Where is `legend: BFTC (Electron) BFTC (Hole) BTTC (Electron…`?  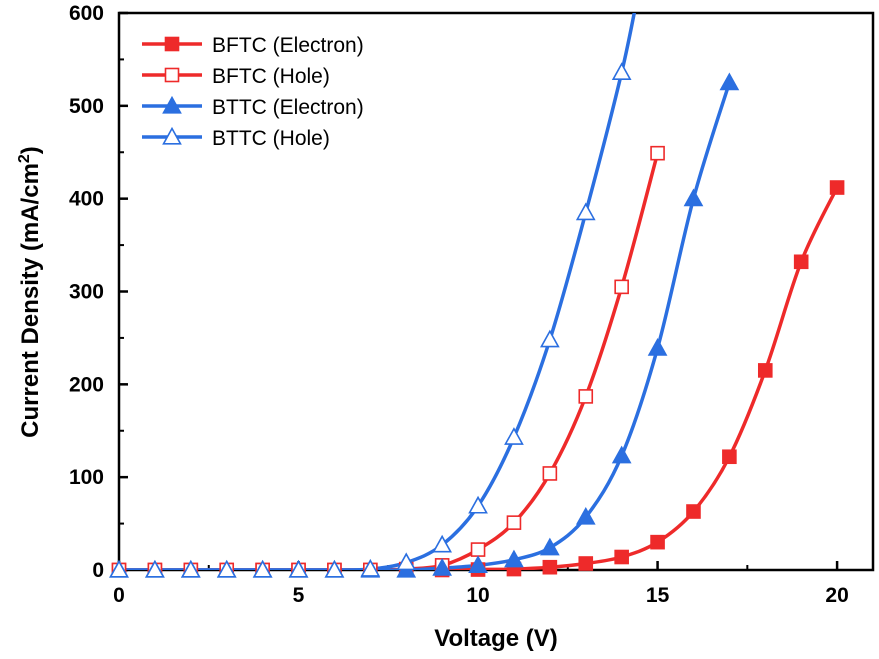
legend: BFTC (Electron) BFTC (Hole) BTTC (Electron… is located at coordinates (253, 92).